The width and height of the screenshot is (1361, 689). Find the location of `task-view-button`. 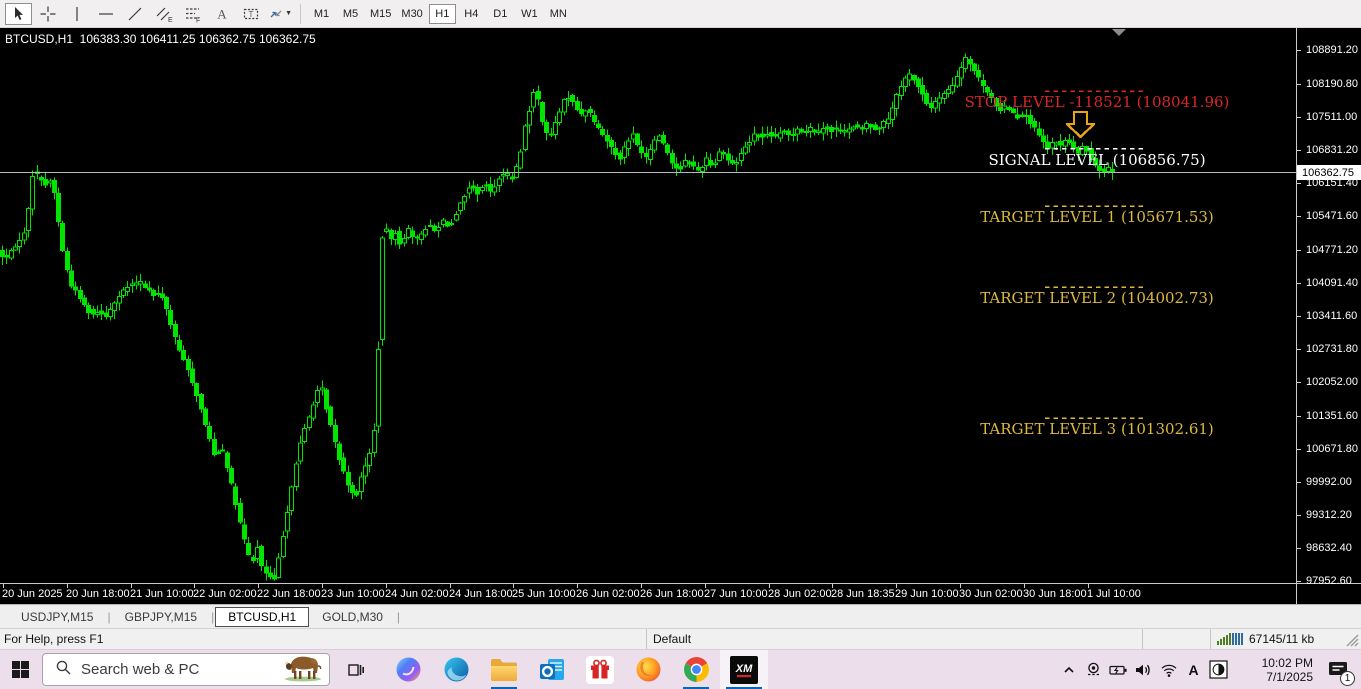

task-view-button is located at coordinates (356, 669).